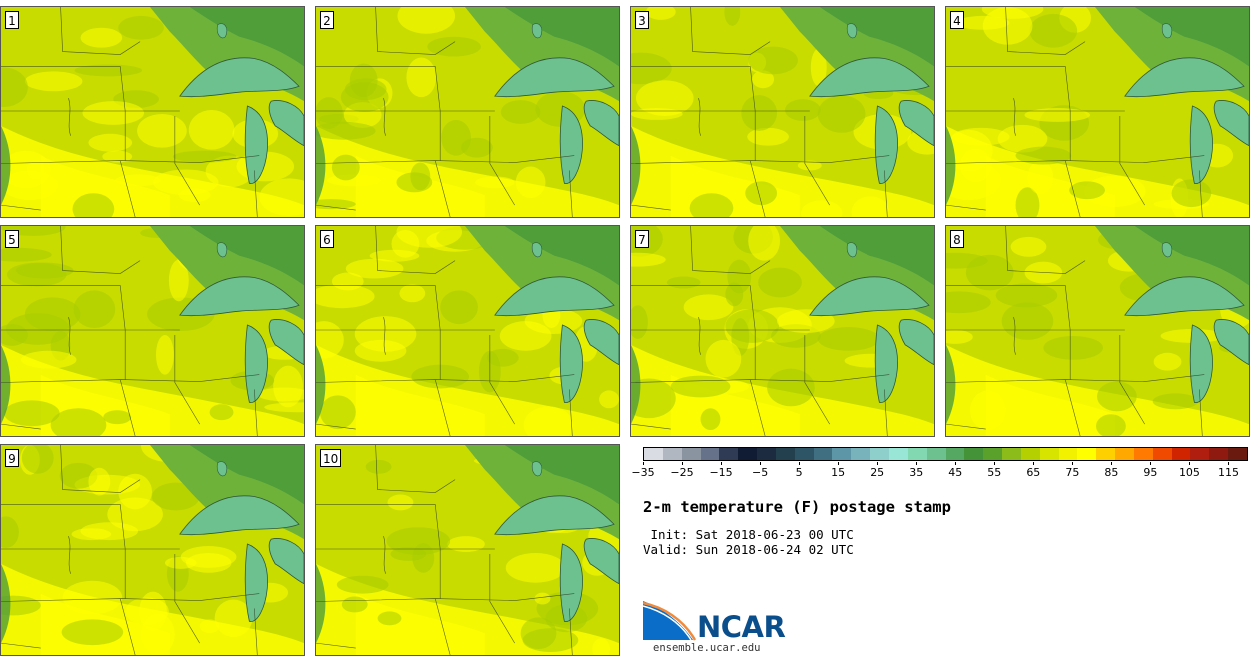  What do you see at coordinates (994, 472) in the screenshot?
I see `colorbar-tick-label: 55` at bounding box center [994, 472].